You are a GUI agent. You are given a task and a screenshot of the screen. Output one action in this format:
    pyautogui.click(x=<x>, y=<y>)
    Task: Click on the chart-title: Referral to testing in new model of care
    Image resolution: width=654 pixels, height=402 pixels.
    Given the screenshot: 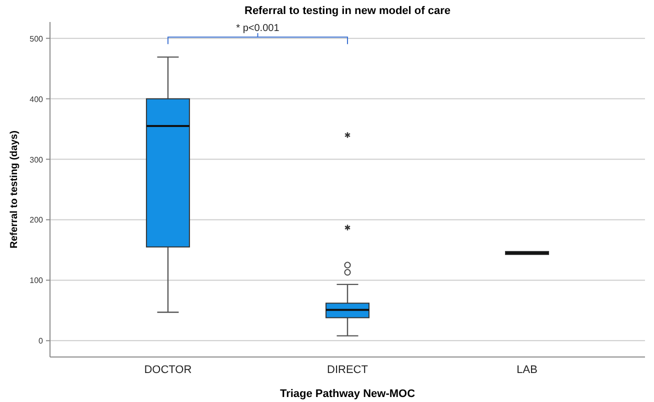 What is the action you would take?
    pyautogui.click(x=347, y=11)
    